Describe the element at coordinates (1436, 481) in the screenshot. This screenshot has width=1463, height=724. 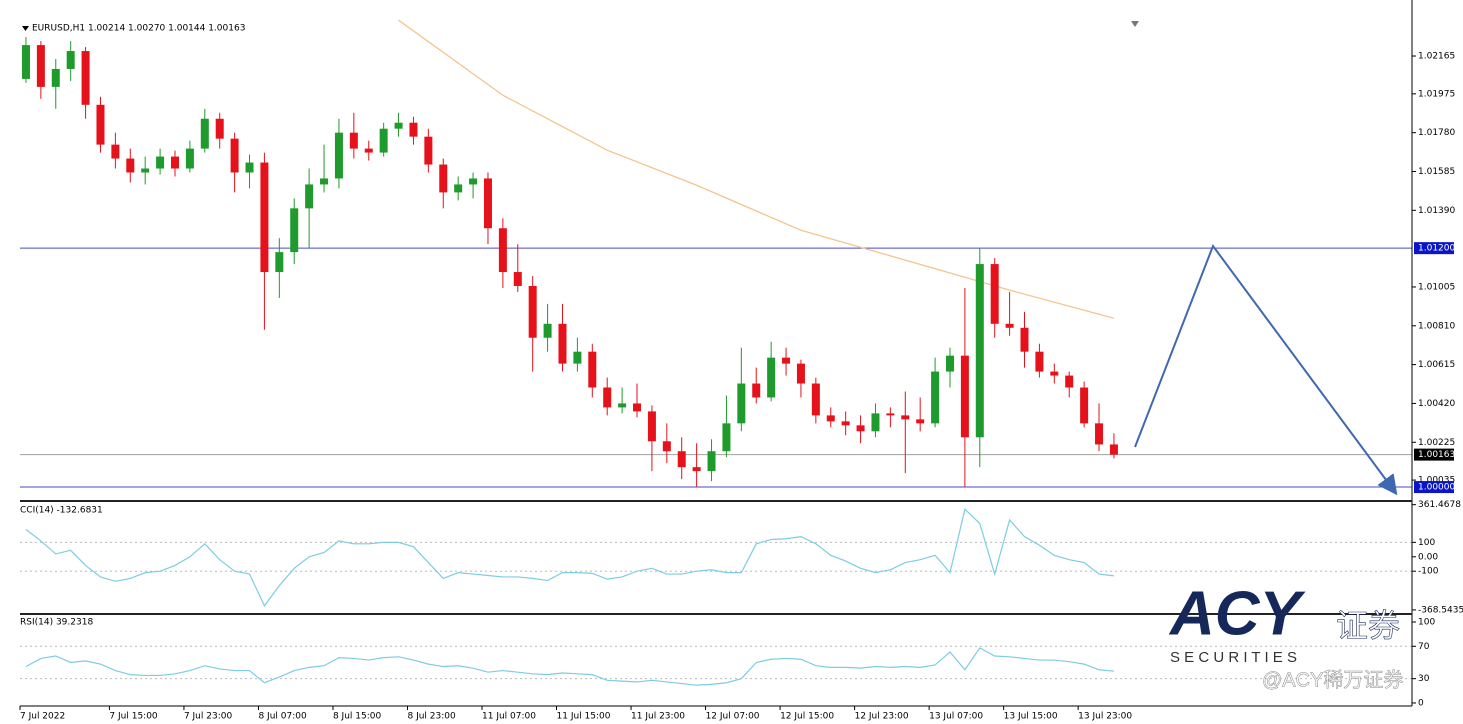
I see `y-tick-label: 1.00035` at that location.